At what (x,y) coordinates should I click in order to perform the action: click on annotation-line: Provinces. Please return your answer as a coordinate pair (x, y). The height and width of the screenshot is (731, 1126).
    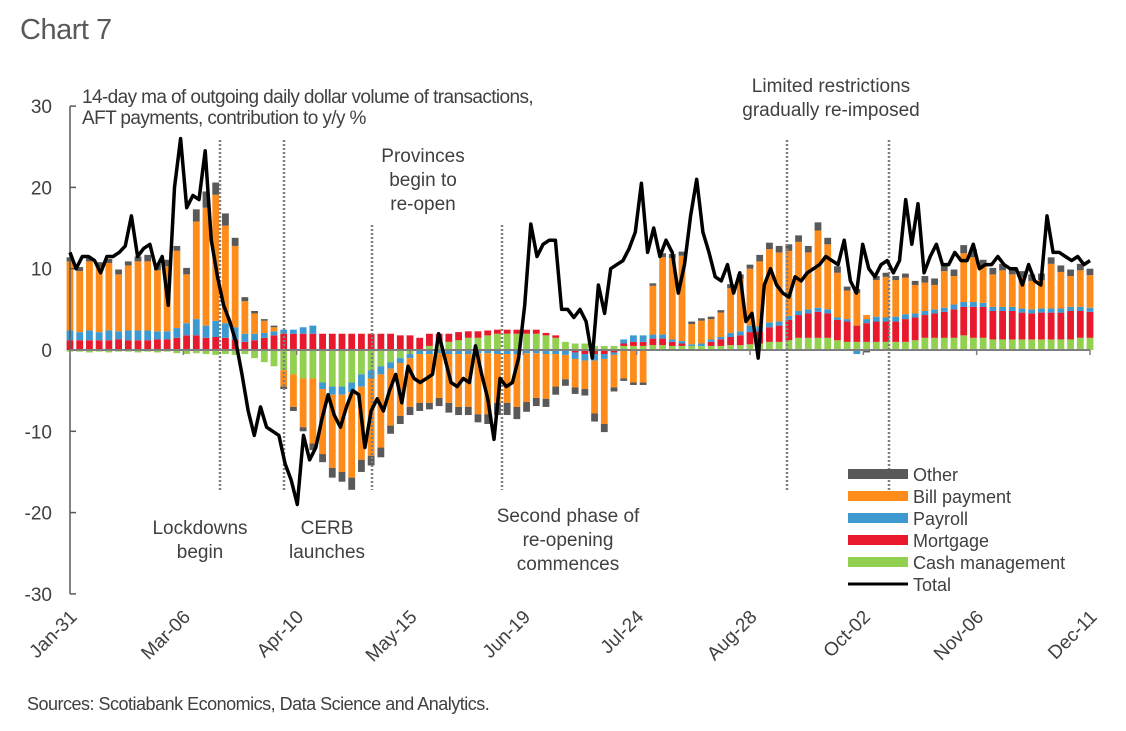
    Looking at the image, I should click on (422, 156).